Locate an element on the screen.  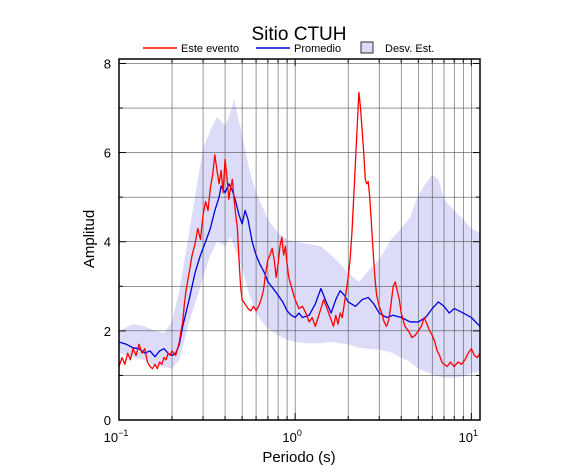
y-tick-label: 2 is located at coordinates (107, 331).